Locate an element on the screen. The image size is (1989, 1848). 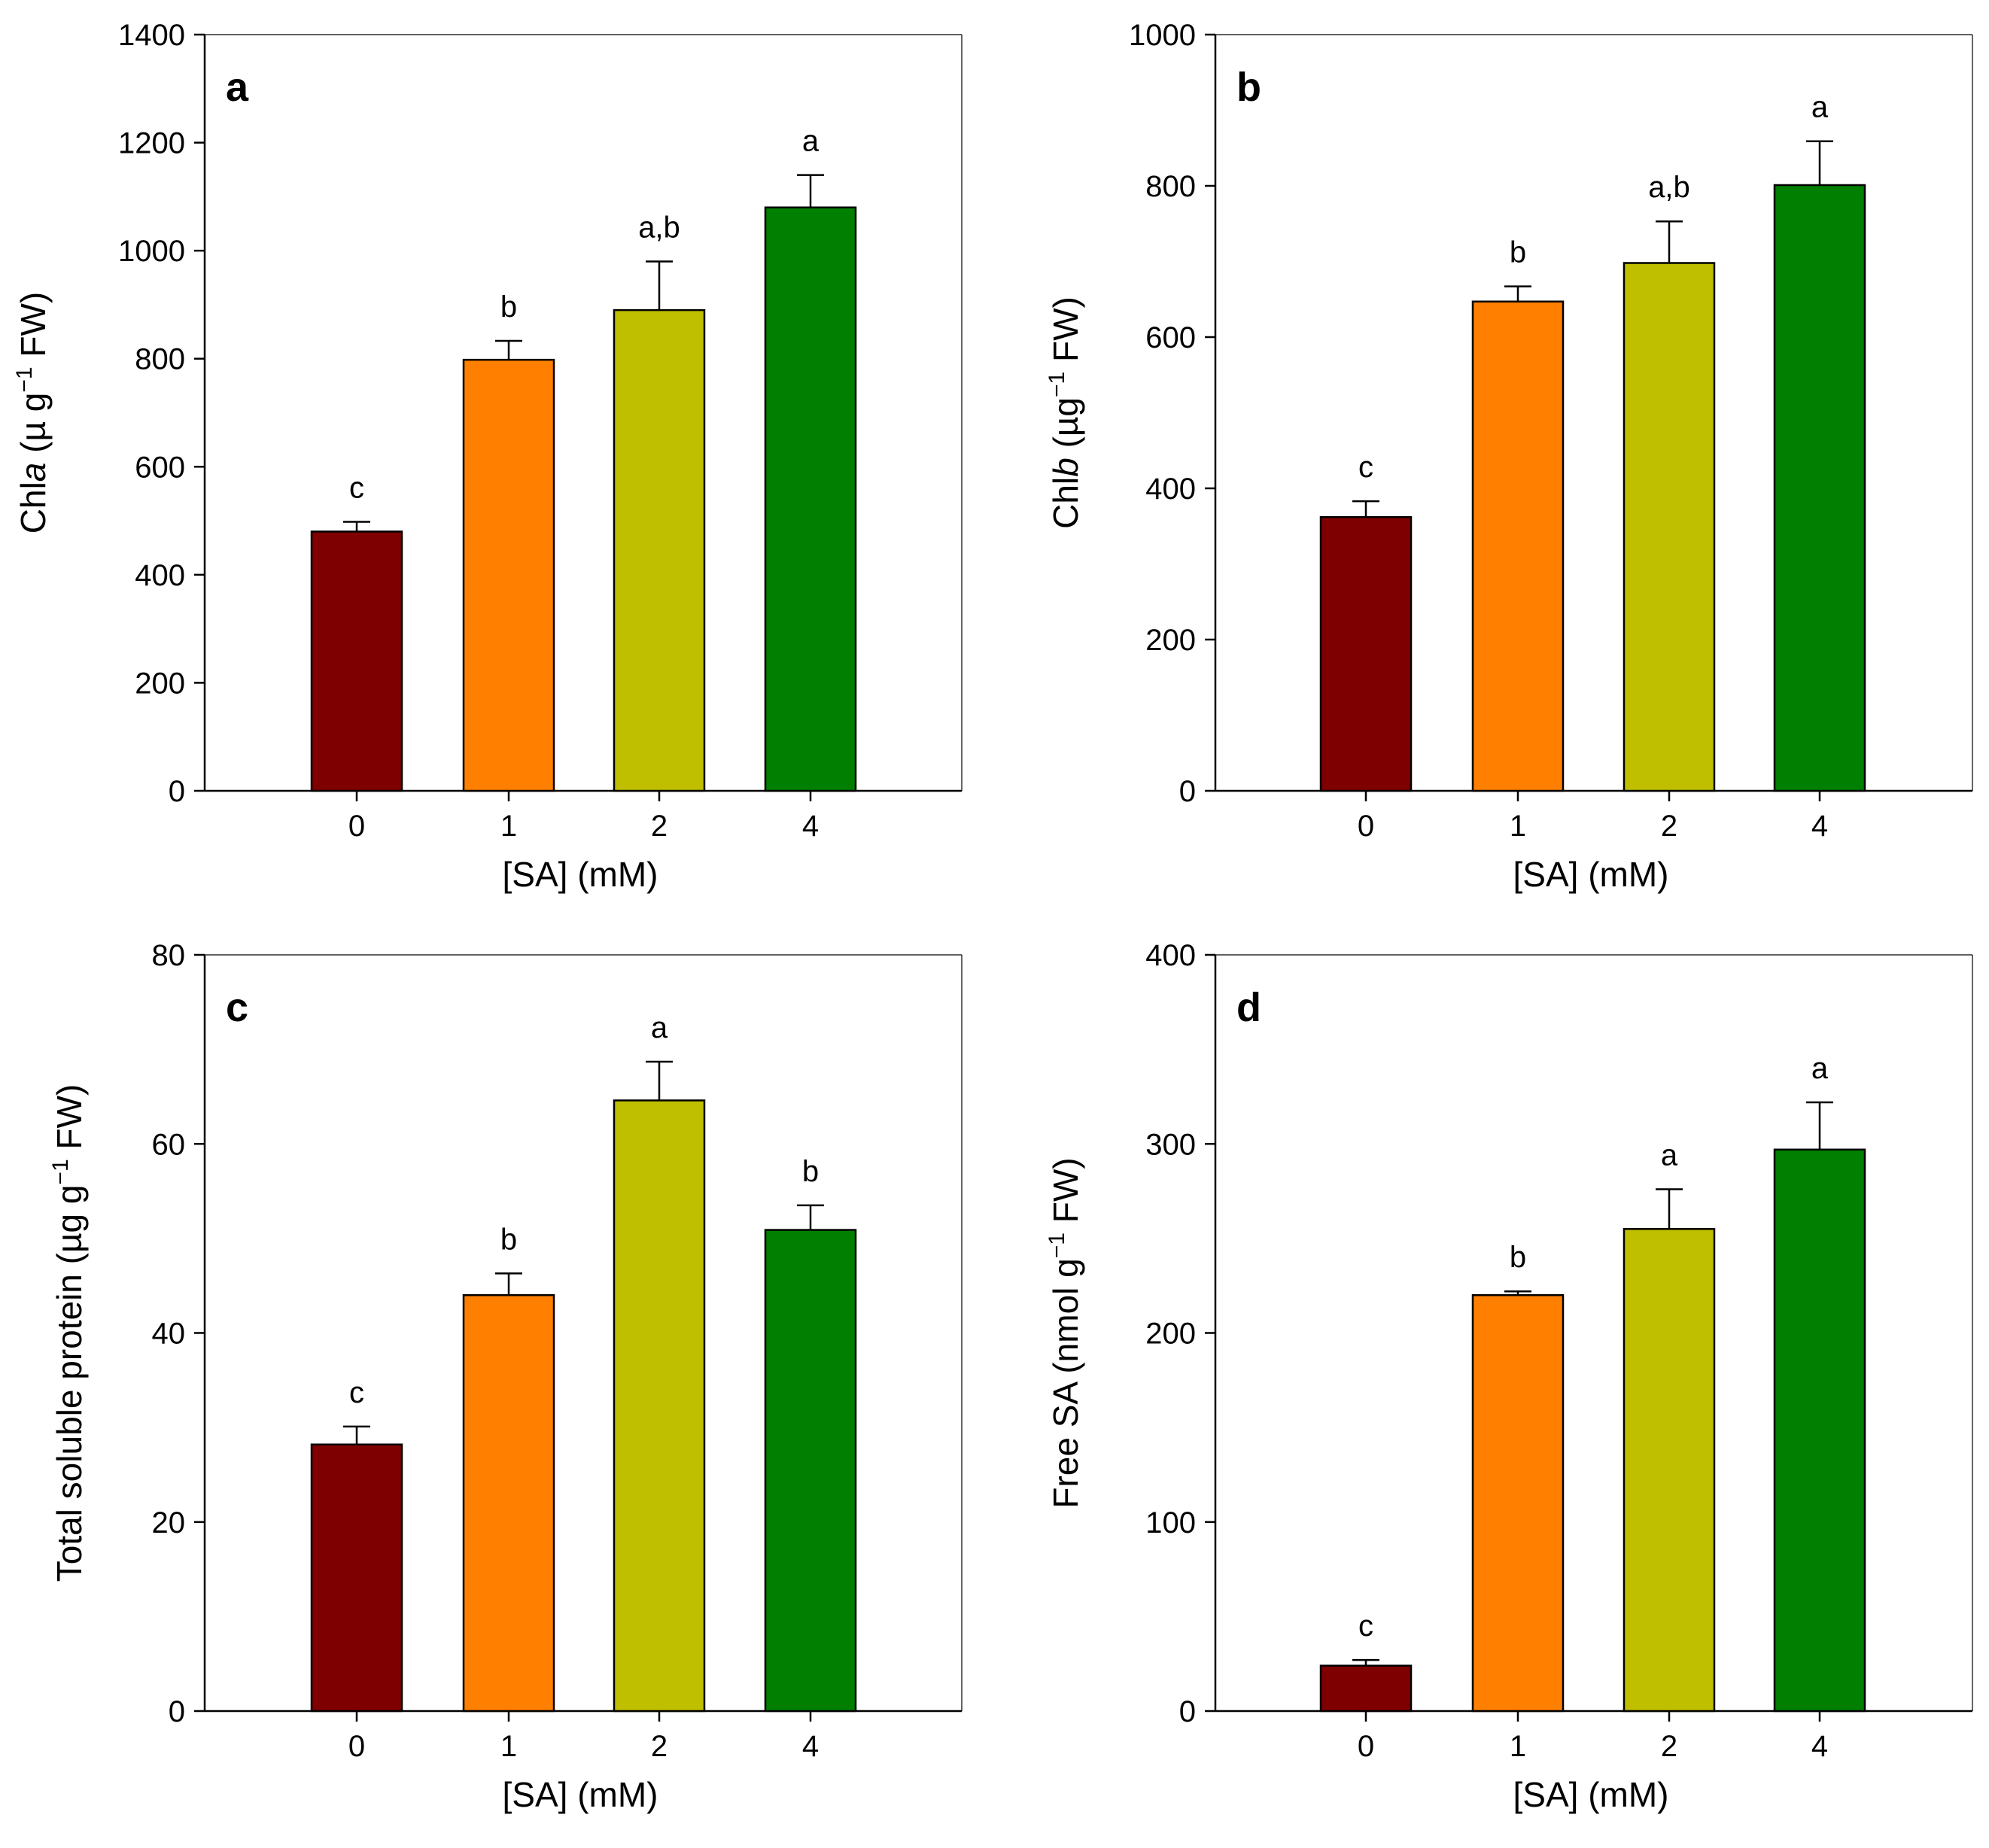
y-axis-title: Free SA (nmol g−1 FW) is located at coordinates (1065, 1332).